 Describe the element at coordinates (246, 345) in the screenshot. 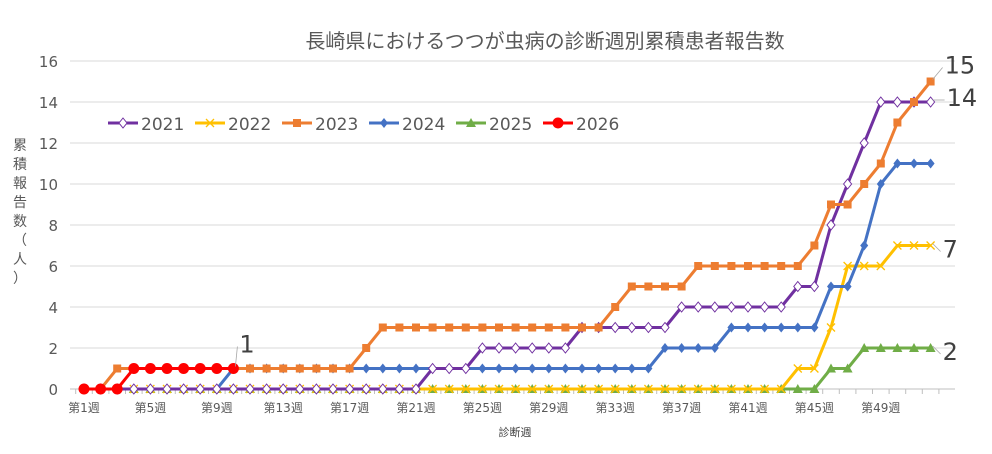

I see `data-label: 1` at that location.